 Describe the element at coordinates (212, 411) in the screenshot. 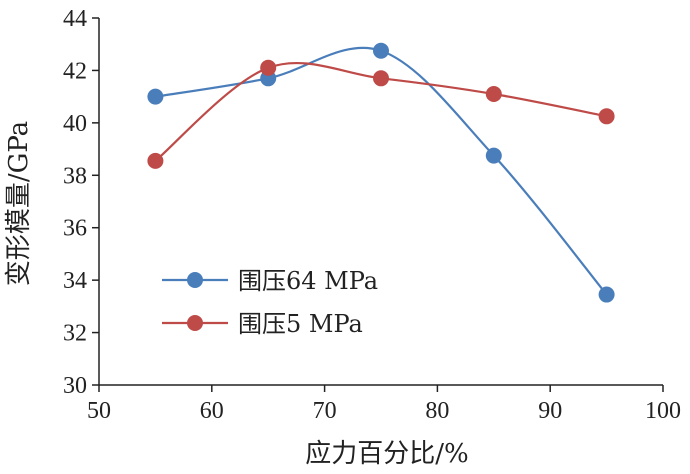

I see `x-tick-label: 60` at that location.